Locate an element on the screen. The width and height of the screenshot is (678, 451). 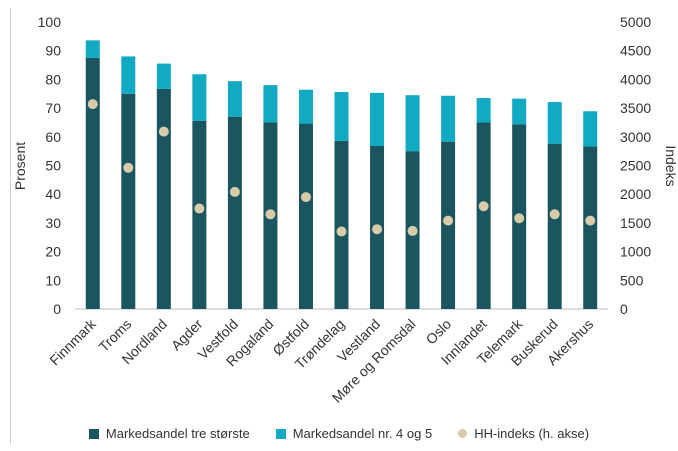
y-tick-label: 90 is located at coordinates (53, 51).